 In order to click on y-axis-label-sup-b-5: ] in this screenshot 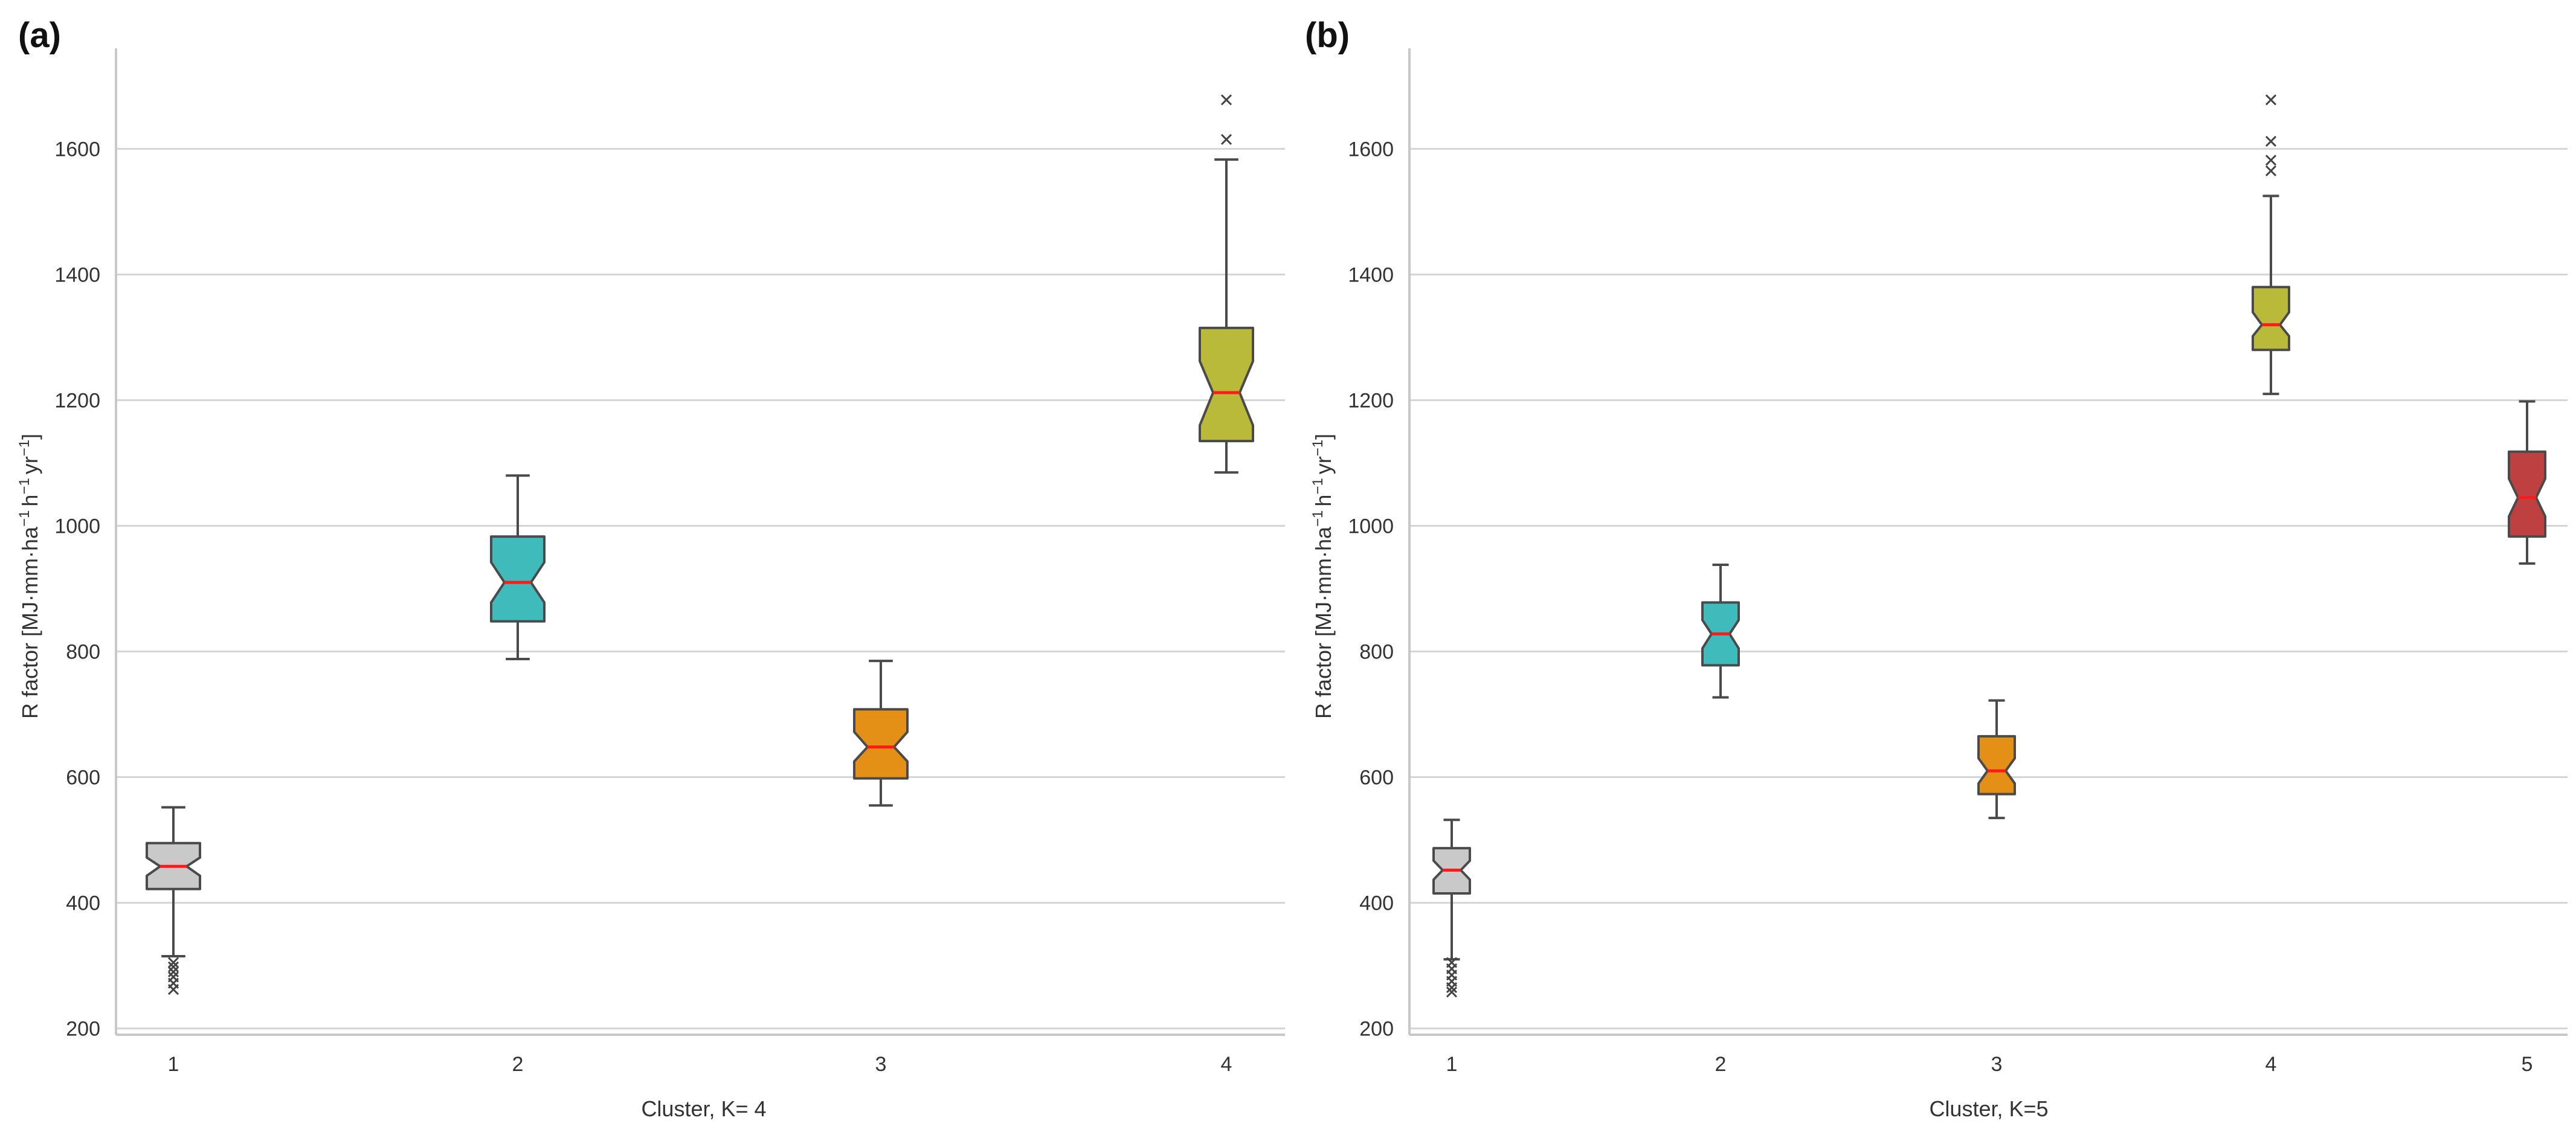, I will do `click(1323, 437)`.